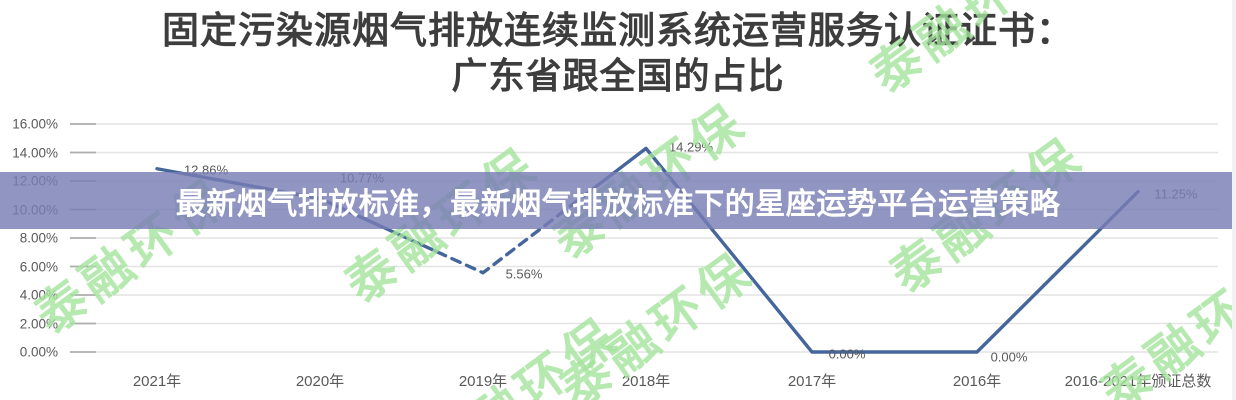  I want to click on chart-title-line1: 固定污染源烟气排放连续监测系统运营服务认证证书：, so click(618, 30).